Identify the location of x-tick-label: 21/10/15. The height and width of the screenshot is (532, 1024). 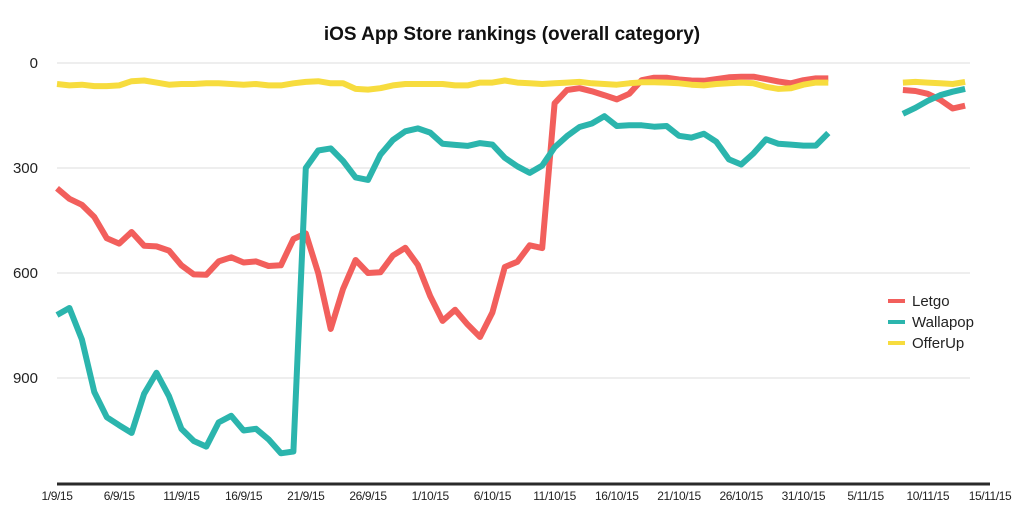
(679, 496).